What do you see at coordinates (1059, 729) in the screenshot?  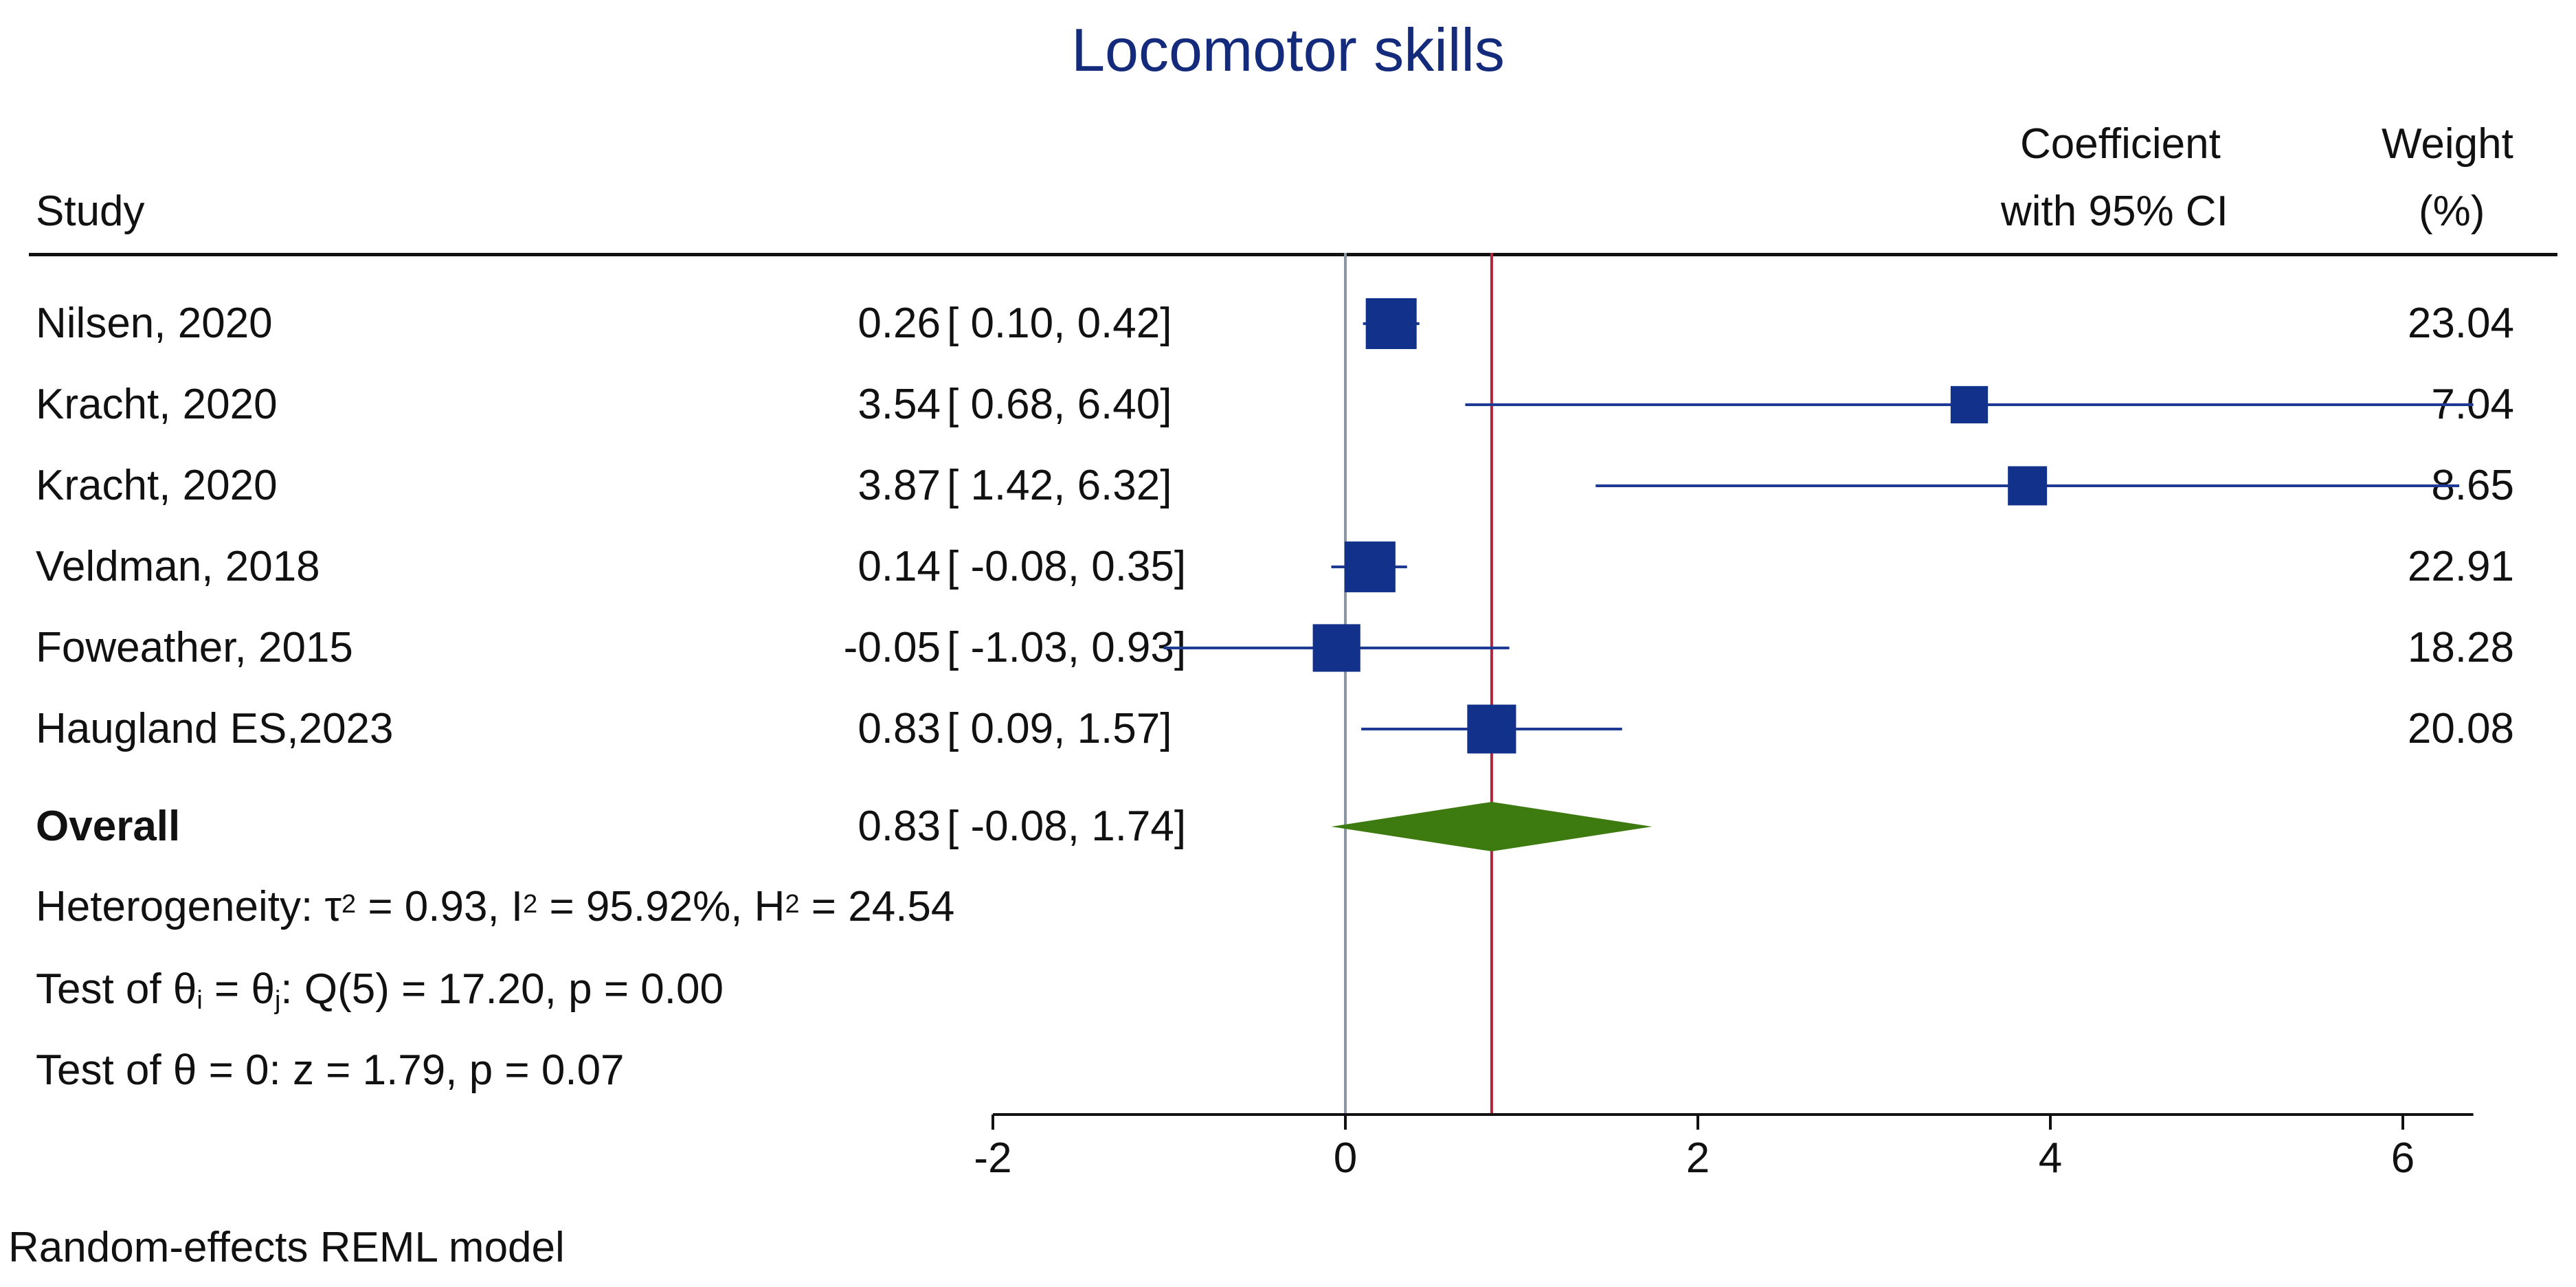 I see `study-ci: [ 0.09, 1.57]` at bounding box center [1059, 729].